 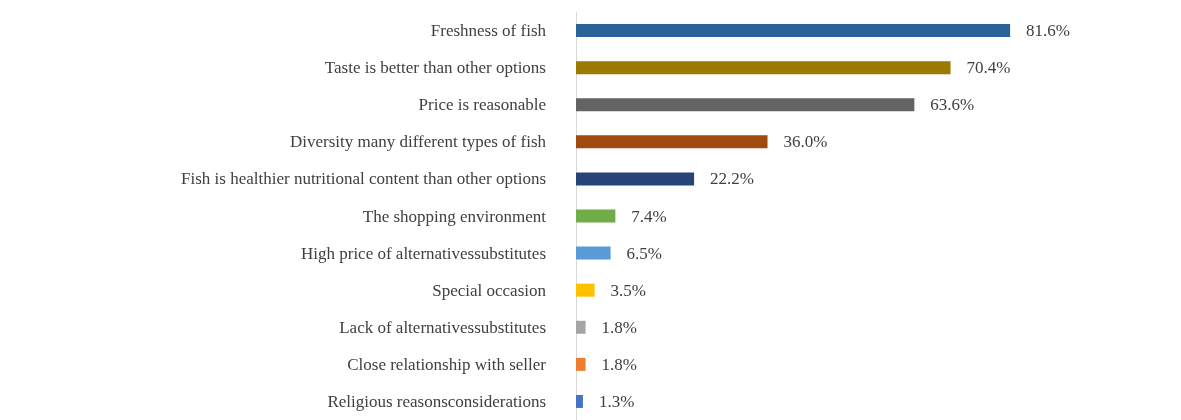 I want to click on y-tick-label: Freshness of fish, so click(x=488, y=31).